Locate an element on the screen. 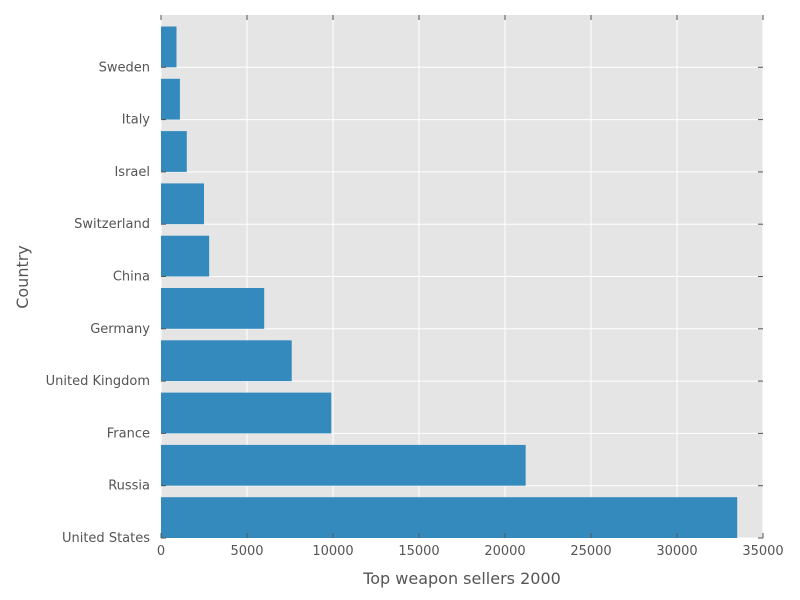 This screenshot has height=600, width=800. y-tick-label: France is located at coordinates (128, 433).